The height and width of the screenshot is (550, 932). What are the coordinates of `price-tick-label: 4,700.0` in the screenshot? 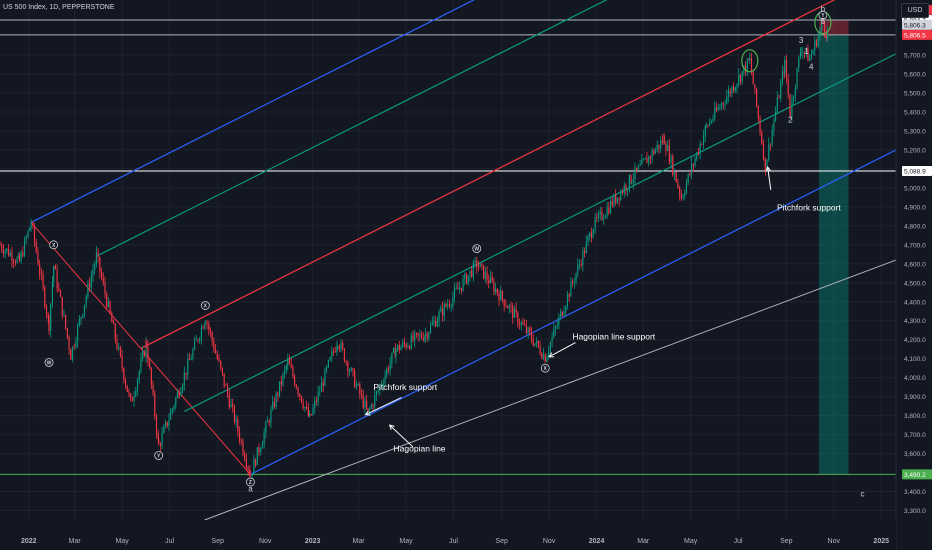 It's located at (915, 245).